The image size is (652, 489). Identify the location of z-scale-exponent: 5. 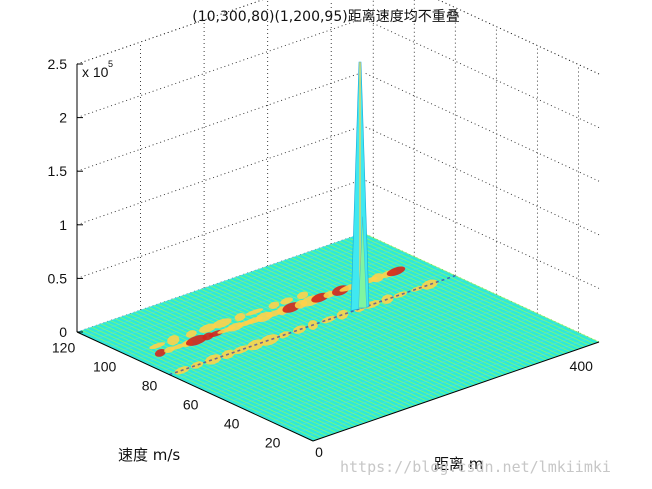
(110, 64).